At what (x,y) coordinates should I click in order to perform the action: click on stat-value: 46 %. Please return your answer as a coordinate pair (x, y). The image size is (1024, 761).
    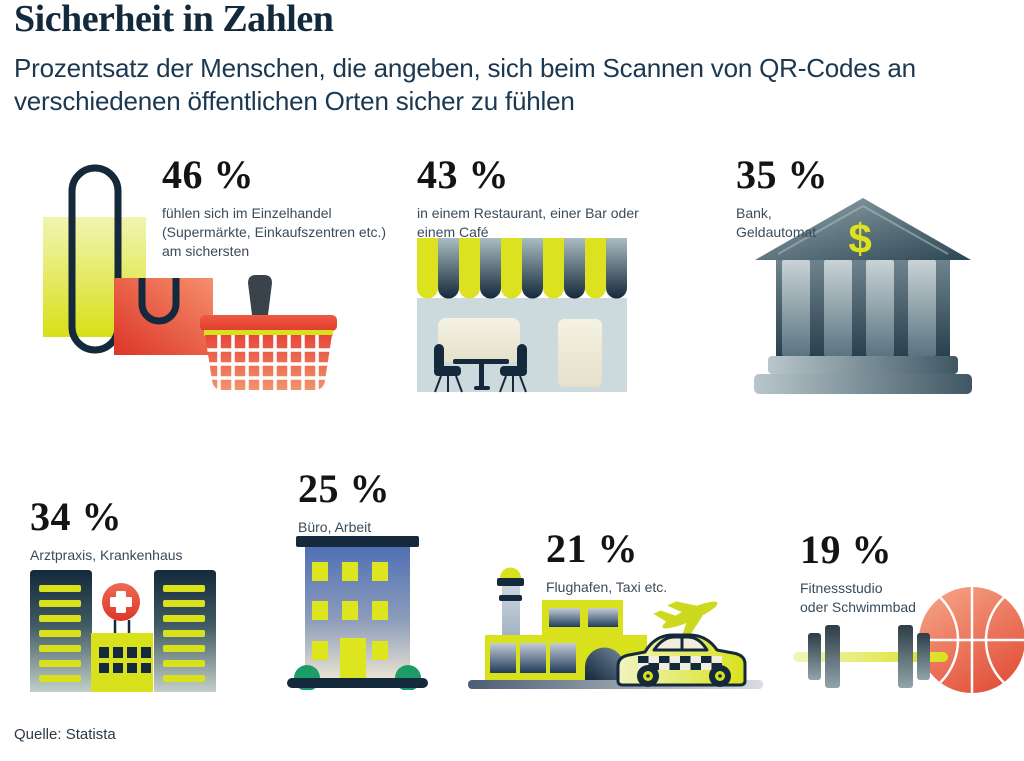
    Looking at the image, I should click on (208, 174).